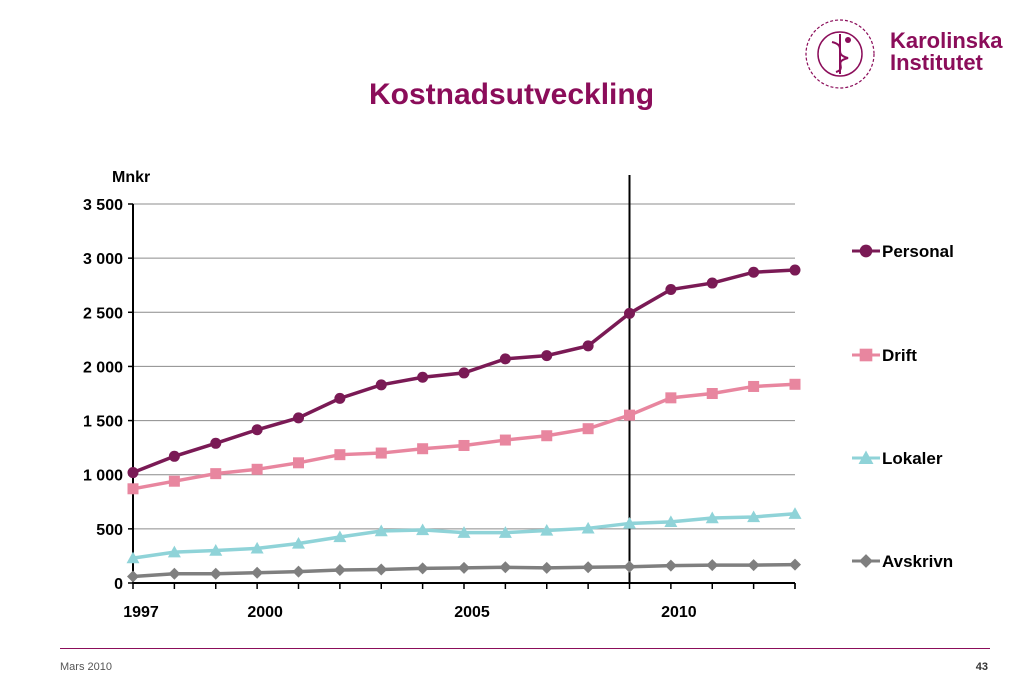  I want to click on legend-item: Drift, so click(884, 355).